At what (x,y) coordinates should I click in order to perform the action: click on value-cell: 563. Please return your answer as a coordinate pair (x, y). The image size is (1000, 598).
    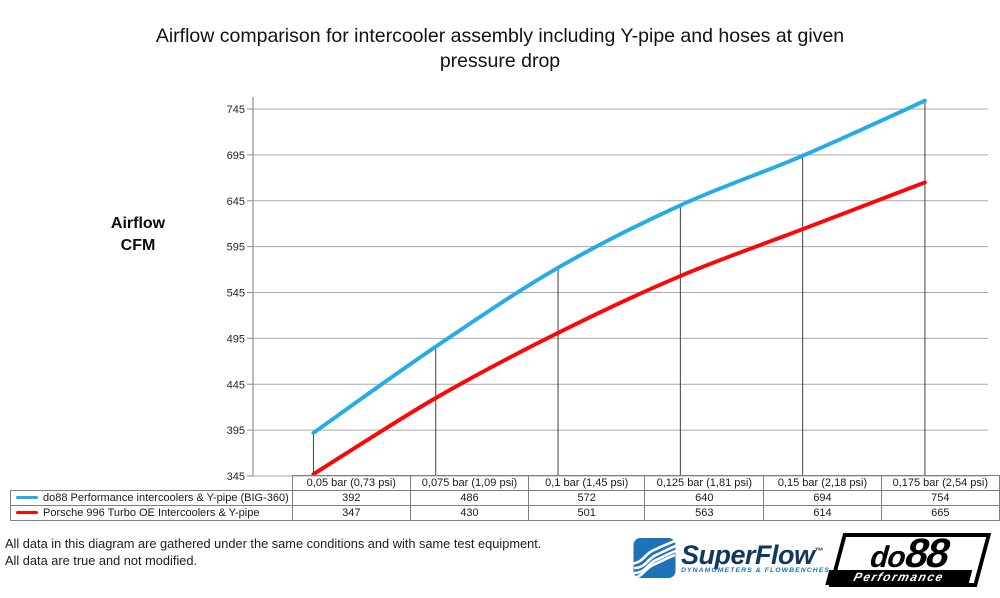
    Looking at the image, I should click on (704, 513).